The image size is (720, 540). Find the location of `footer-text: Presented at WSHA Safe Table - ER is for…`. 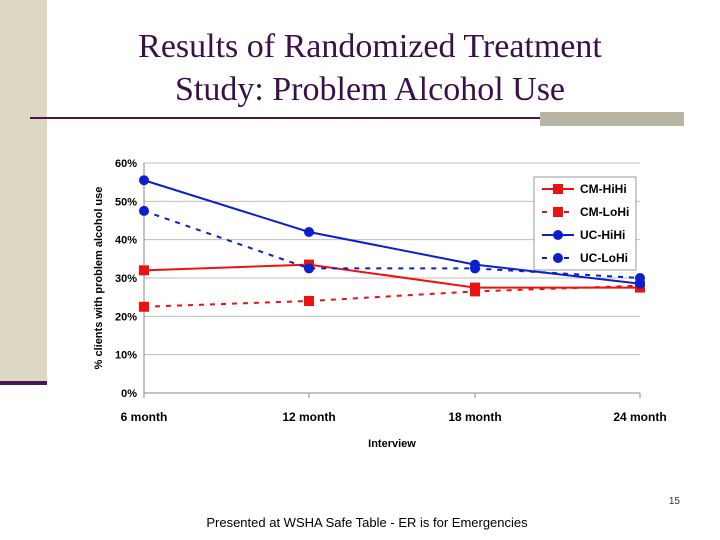

footer-text: Presented at WSHA Safe Table - ER is for… is located at coordinates (367, 522).